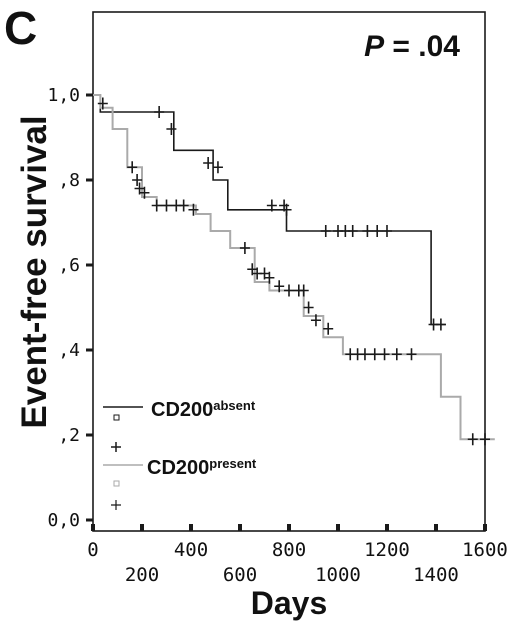 This screenshot has width=520, height=627. Describe the element at coordinates (69, 265) in the screenshot. I see `y-tick-label: ,6` at that location.